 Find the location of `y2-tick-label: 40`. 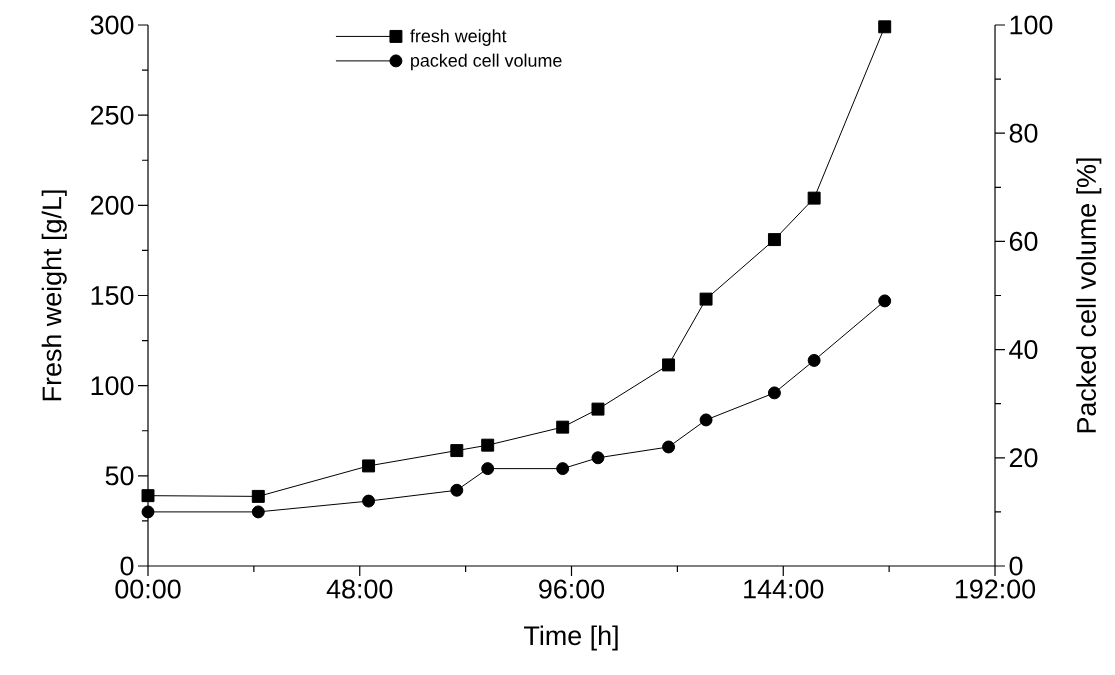

y2-tick-label: 40 is located at coordinates (1023, 350).